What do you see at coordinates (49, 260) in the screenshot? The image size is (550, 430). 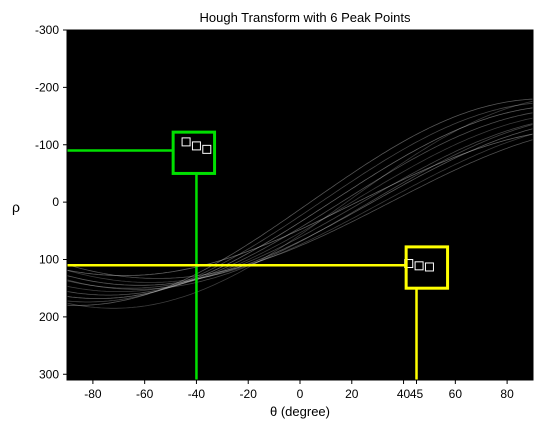 I see `y-tick-label: 100` at bounding box center [49, 260].